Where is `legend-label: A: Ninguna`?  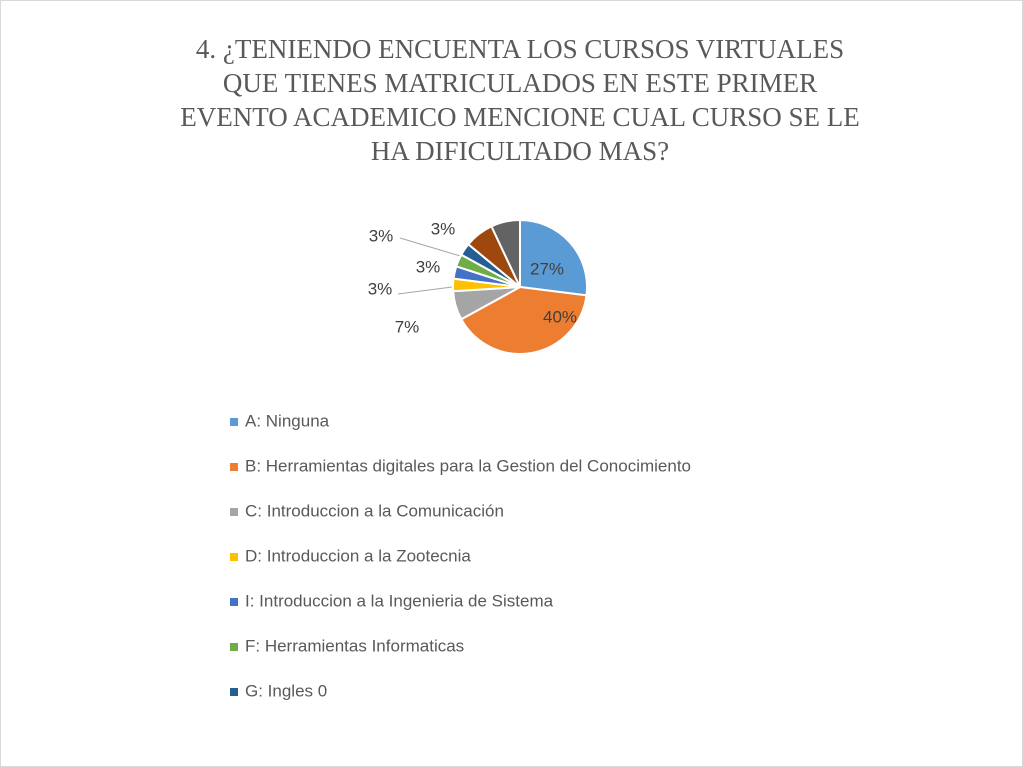 legend-label: A: Ninguna is located at coordinates (287, 420).